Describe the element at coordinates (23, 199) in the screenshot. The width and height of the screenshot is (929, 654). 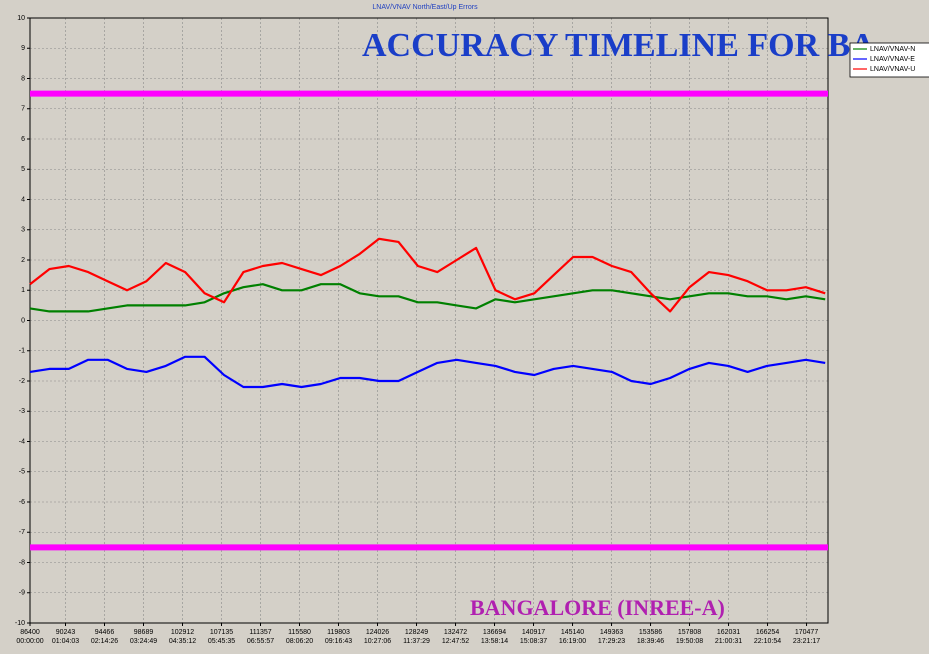
I see `y-tick-label: 4` at that location.